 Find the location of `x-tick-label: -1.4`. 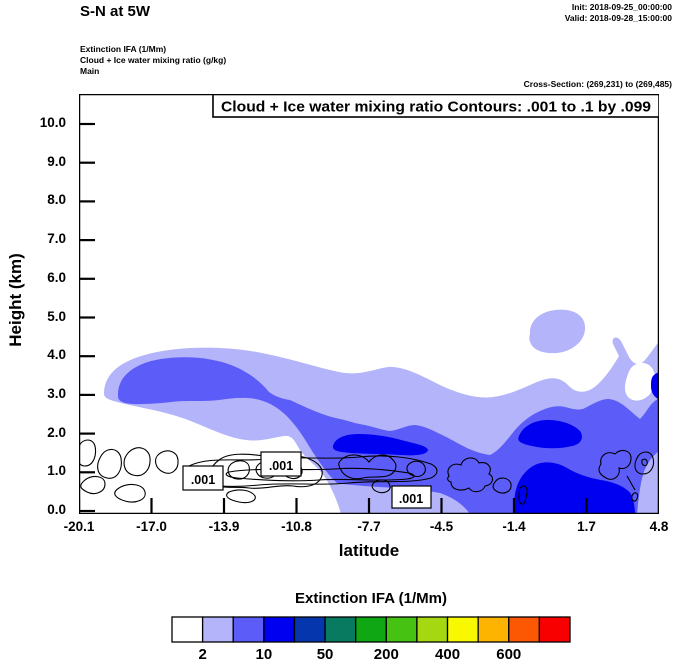

x-tick-label: -1.4 is located at coordinates (514, 526).